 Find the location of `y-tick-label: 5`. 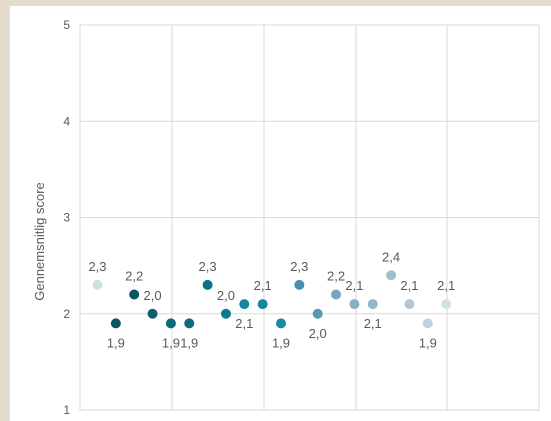

y-tick-label: 5 is located at coordinates (66, 25).